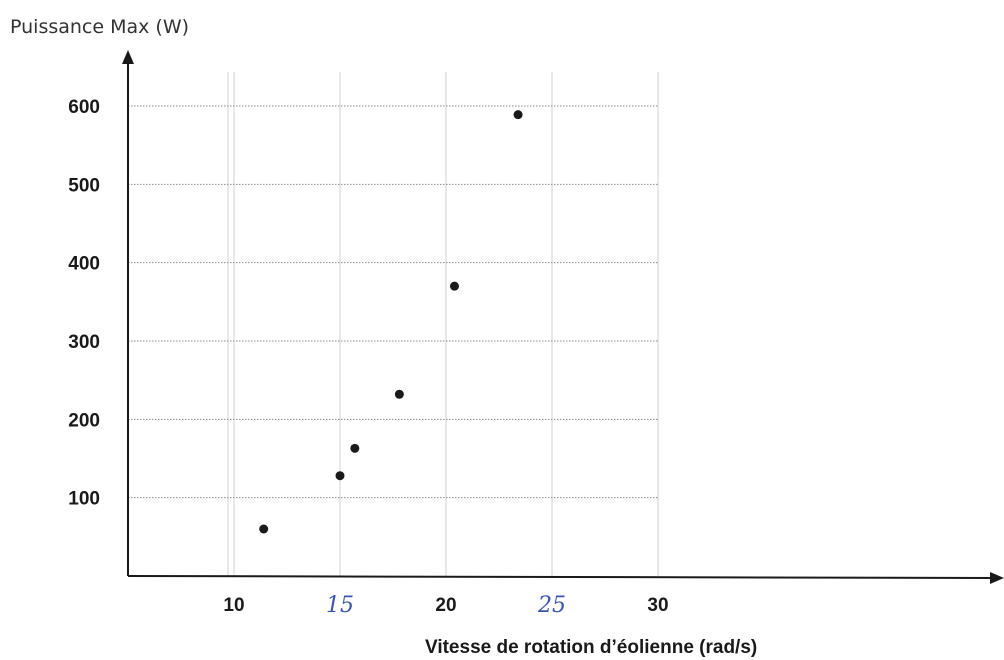 This screenshot has width=1004, height=660. What do you see at coordinates (84, 185) in the screenshot?
I see `y-tick-label: 500` at bounding box center [84, 185].